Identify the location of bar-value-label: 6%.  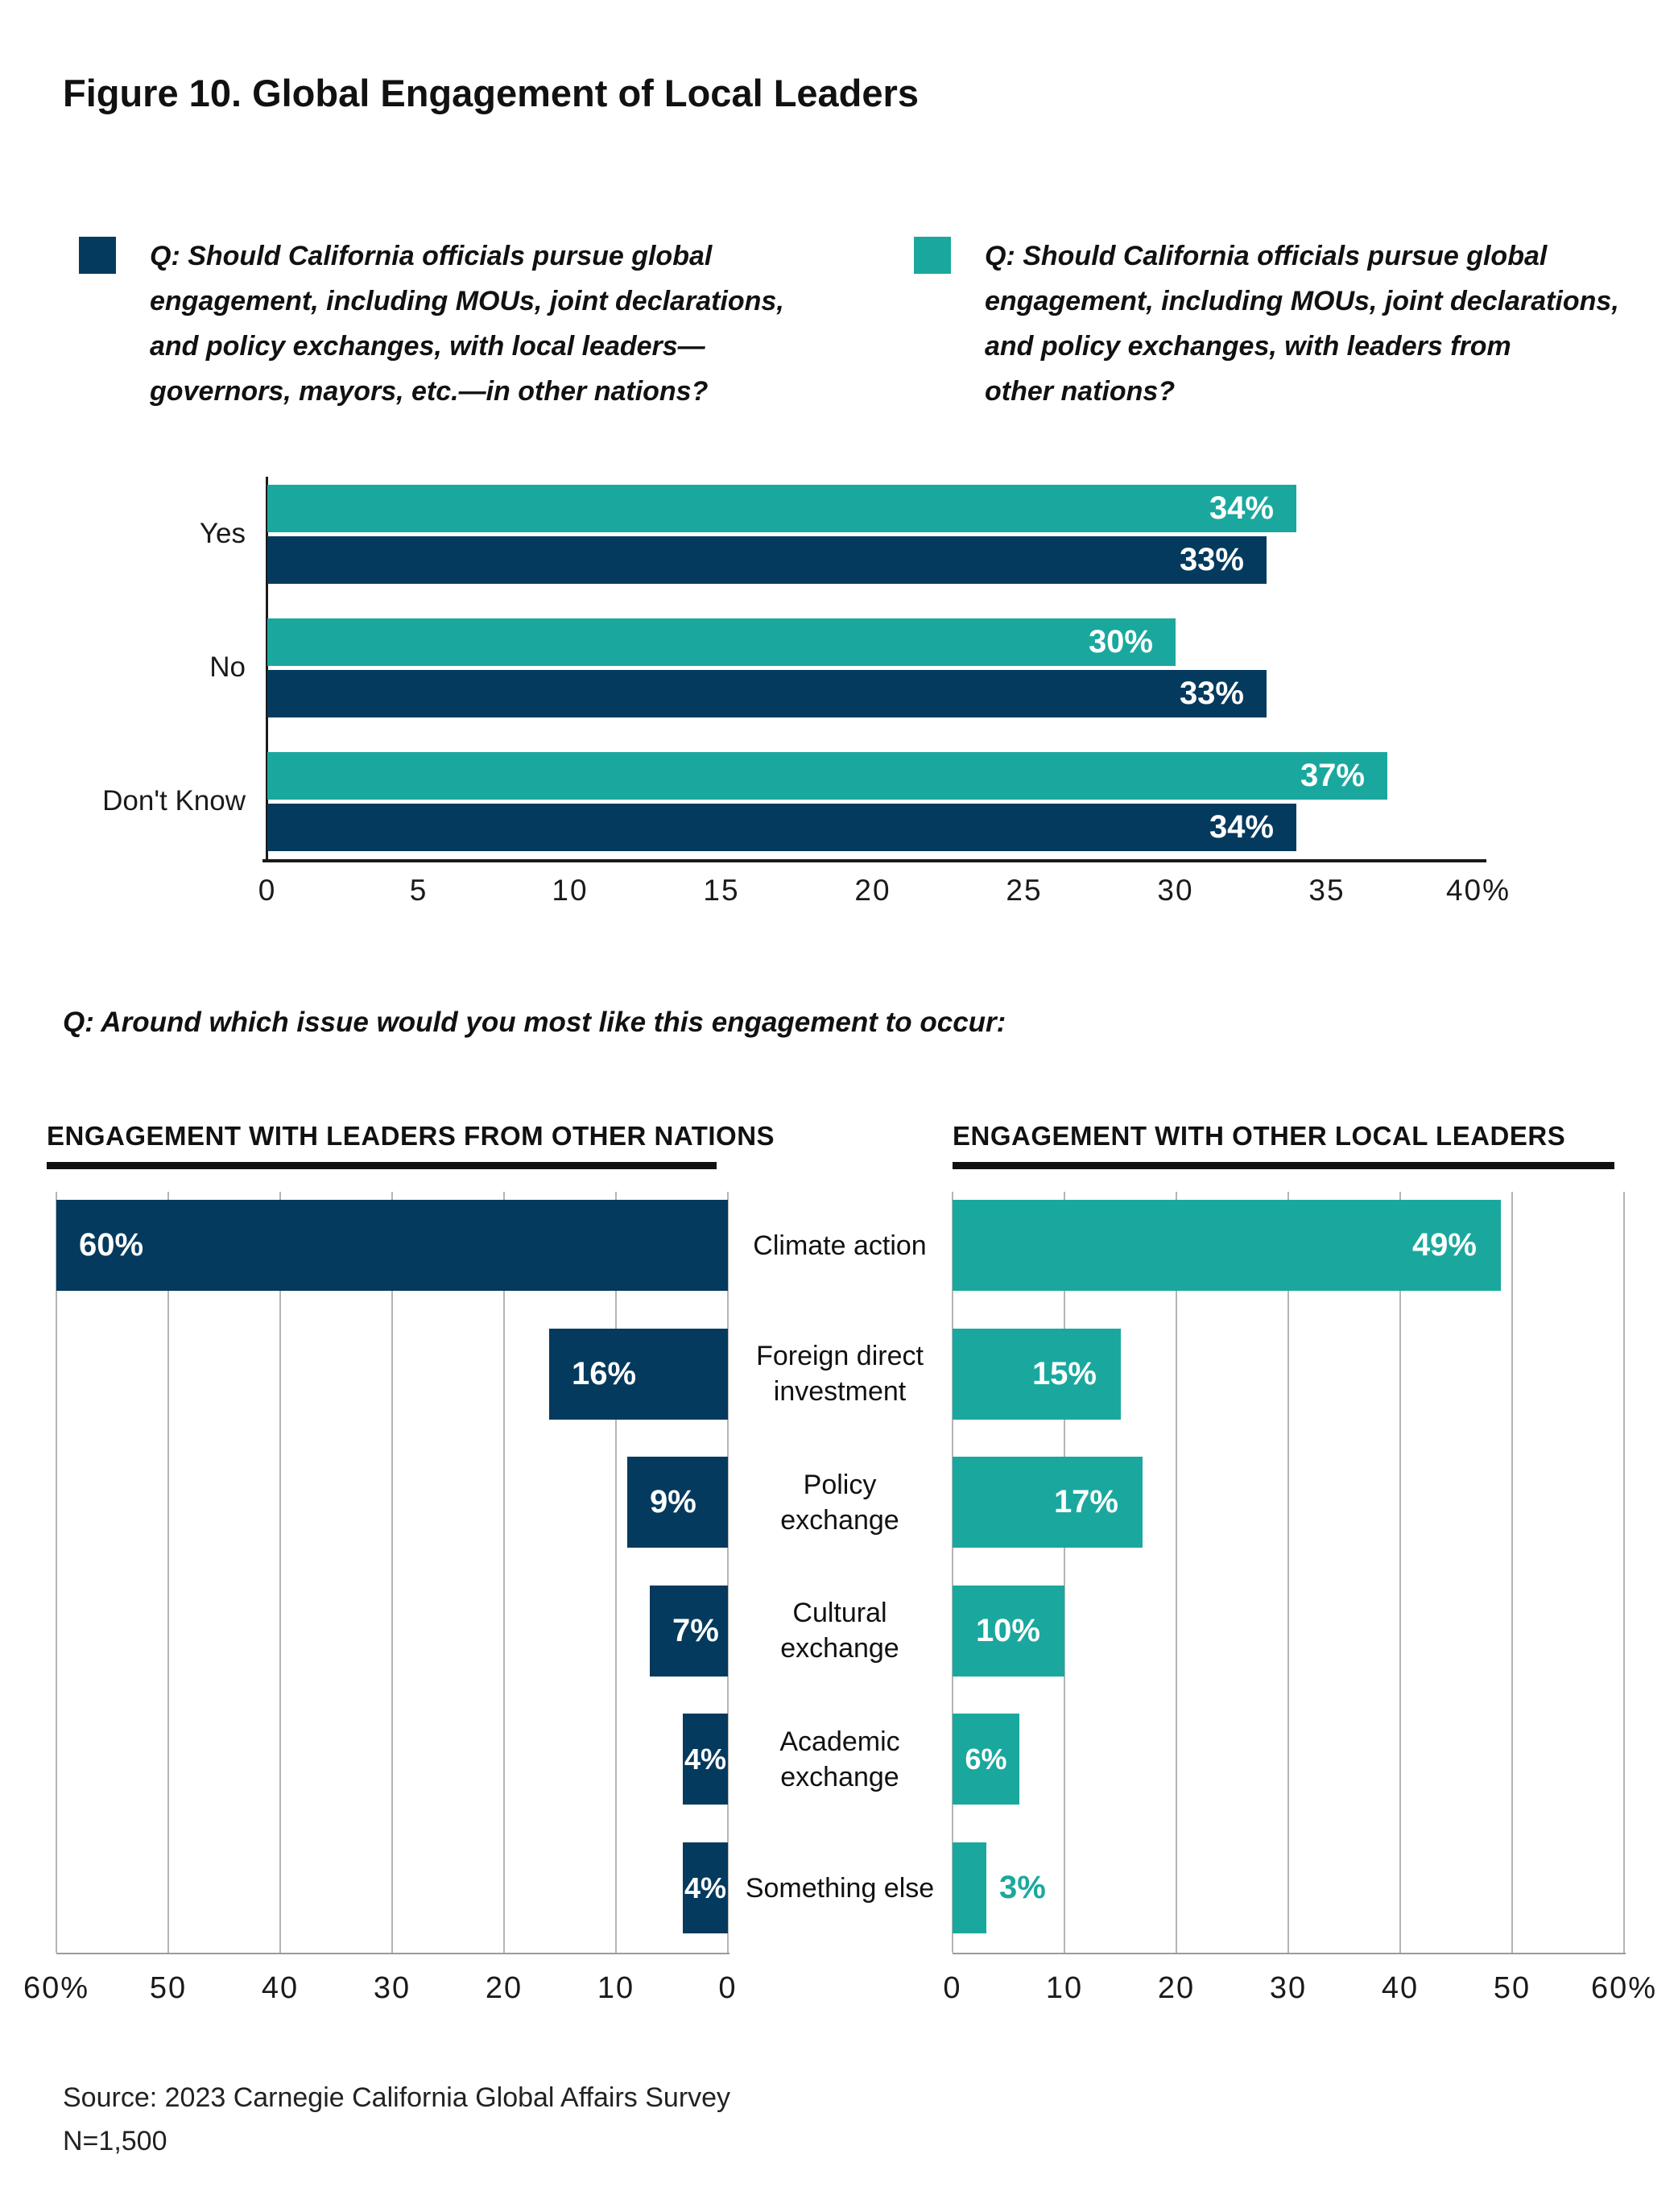
(986, 1759).